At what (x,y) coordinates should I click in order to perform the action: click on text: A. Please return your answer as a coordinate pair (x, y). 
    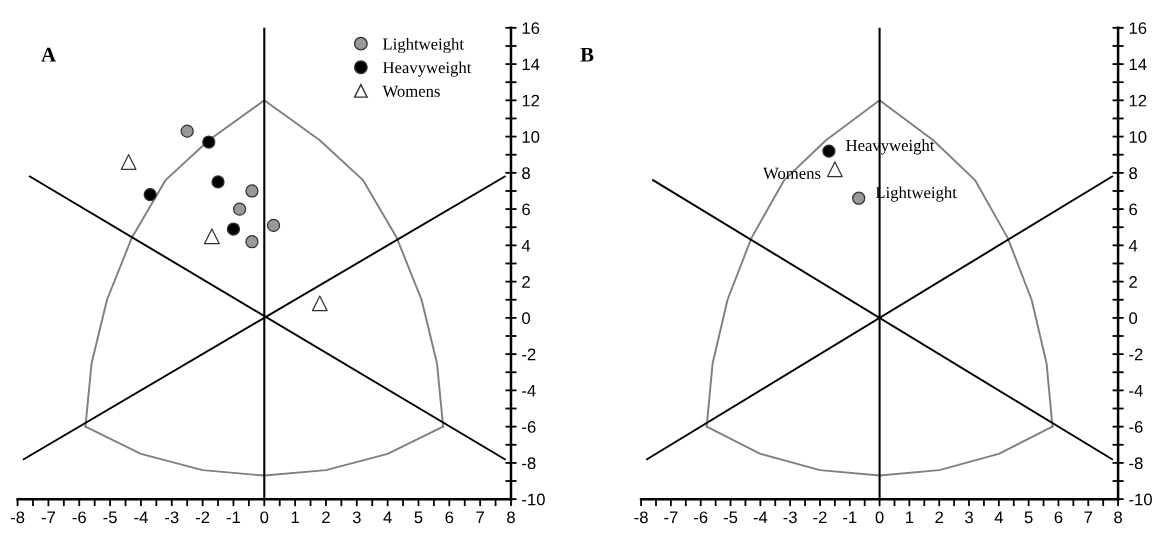
    Looking at the image, I should click on (48, 54).